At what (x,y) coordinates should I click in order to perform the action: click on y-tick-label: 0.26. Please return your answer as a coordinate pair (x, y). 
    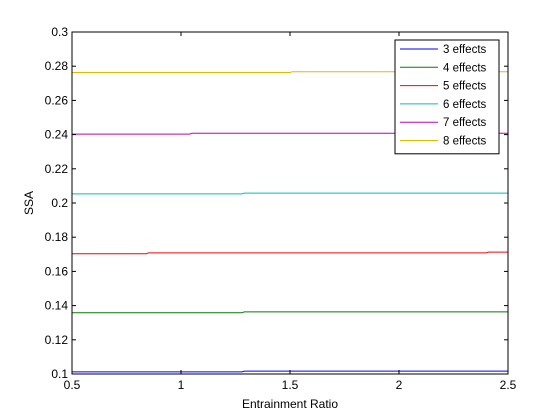
    Looking at the image, I should click on (57, 100).